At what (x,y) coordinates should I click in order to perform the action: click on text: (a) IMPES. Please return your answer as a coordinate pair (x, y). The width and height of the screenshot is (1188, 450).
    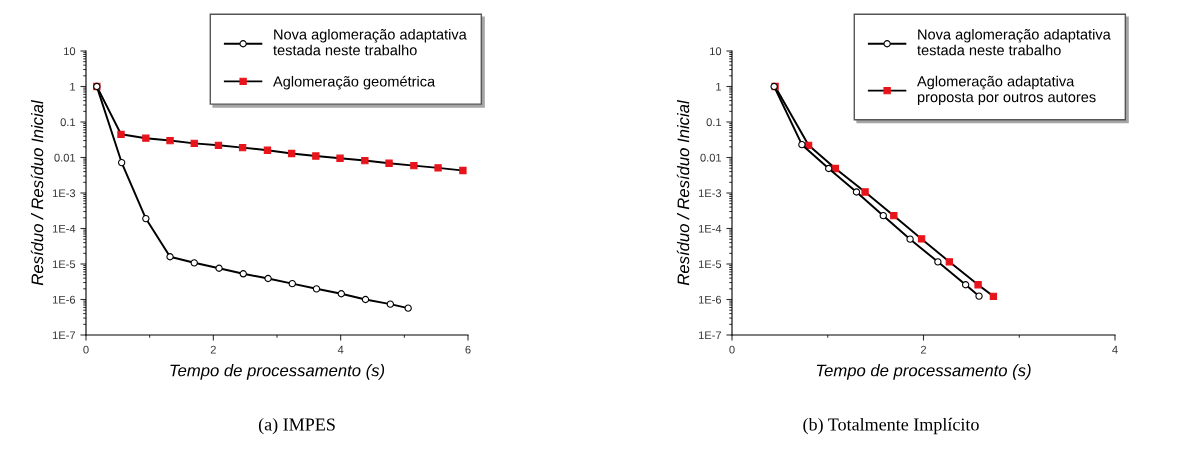
    Looking at the image, I should click on (296, 426).